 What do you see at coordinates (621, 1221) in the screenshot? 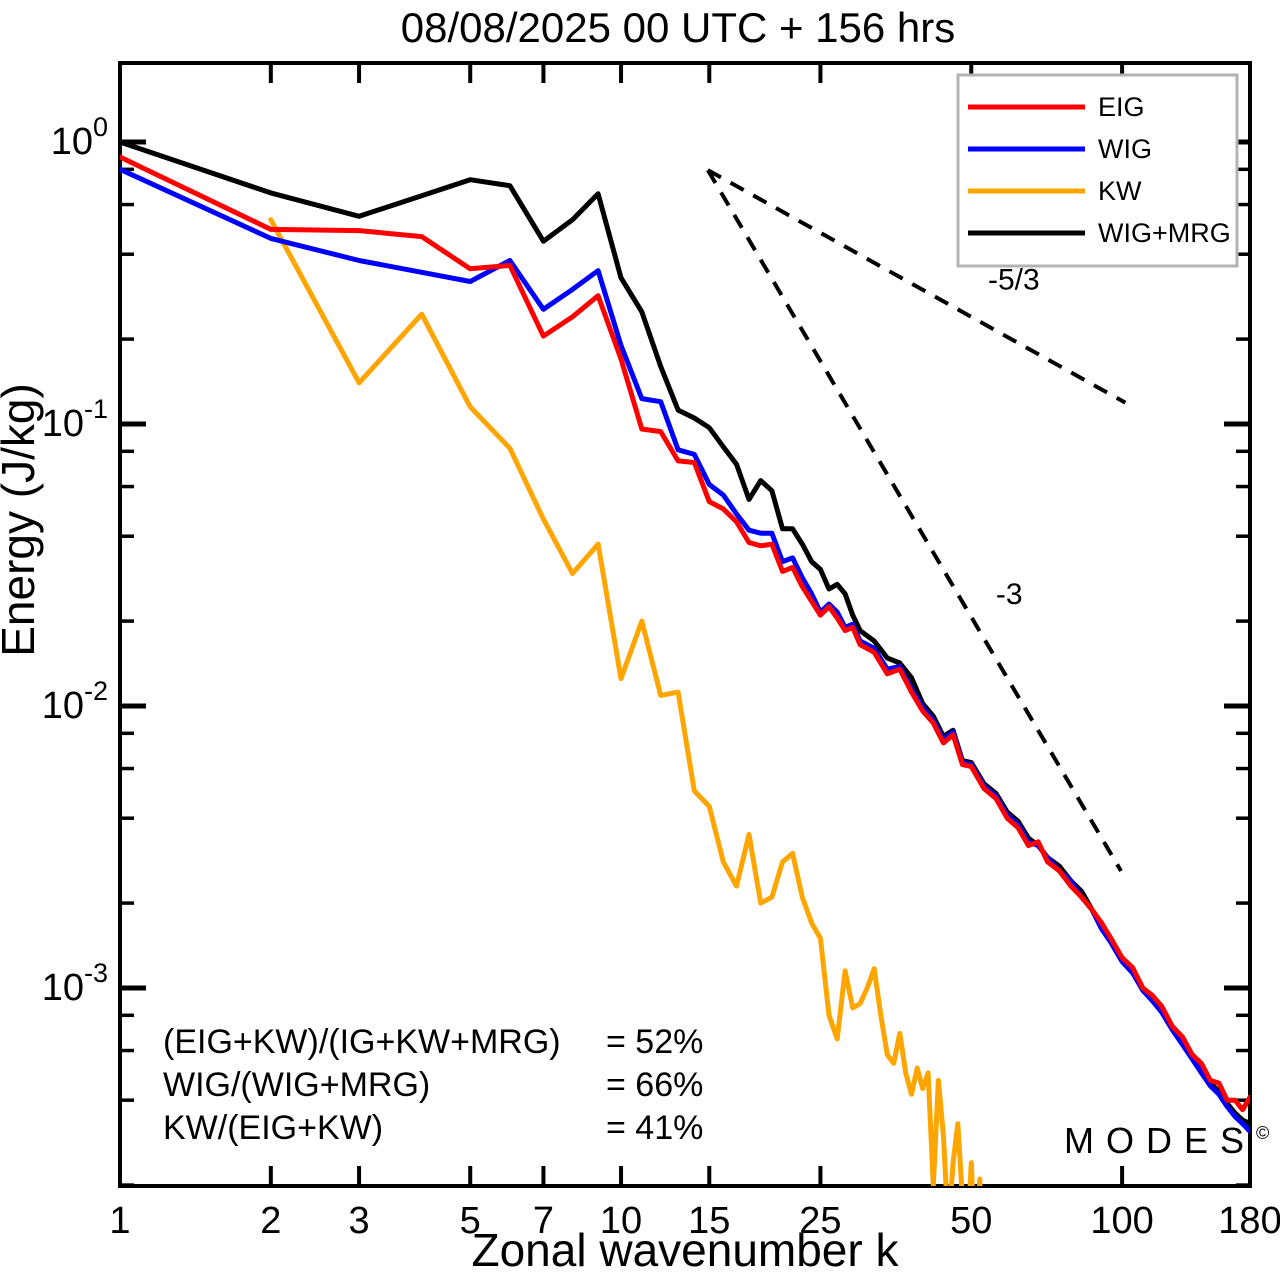
I see `x-tick-label: 10` at bounding box center [621, 1221].